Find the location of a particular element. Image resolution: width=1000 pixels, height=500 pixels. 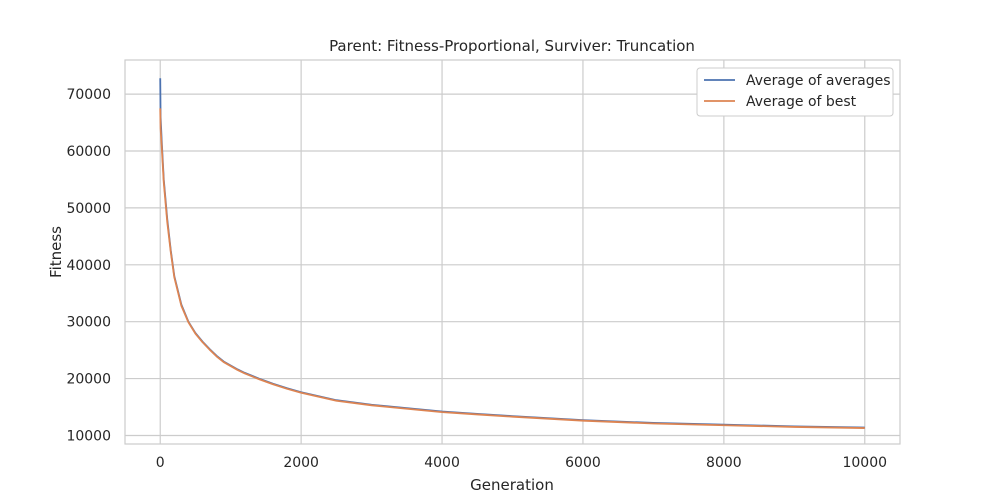

x-tick-label-10000: 10000 is located at coordinates (864, 463).